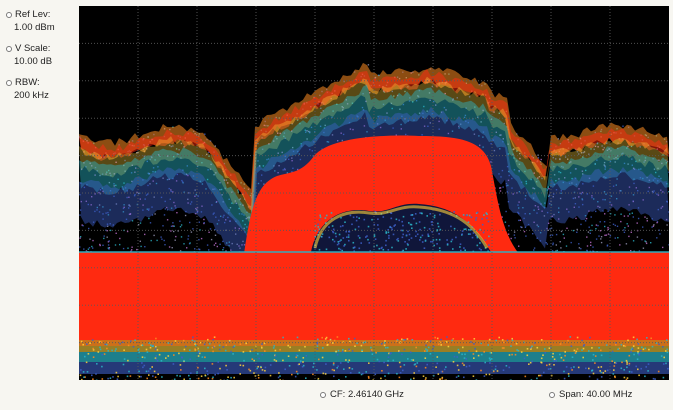  Describe the element at coordinates (27, 89) in the screenshot. I see `rbw-param: RBW: 200 kHz` at that location.